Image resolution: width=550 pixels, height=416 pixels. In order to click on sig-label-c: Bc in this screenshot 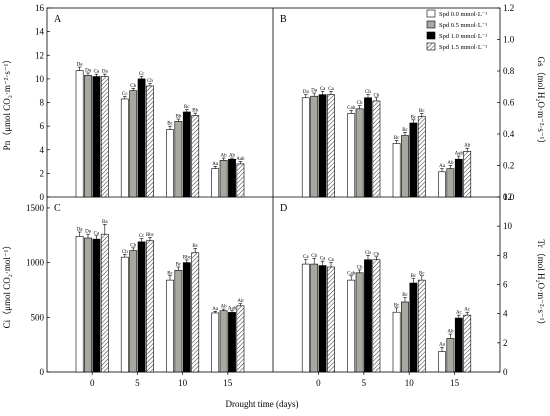, I will do `click(195, 246)`.